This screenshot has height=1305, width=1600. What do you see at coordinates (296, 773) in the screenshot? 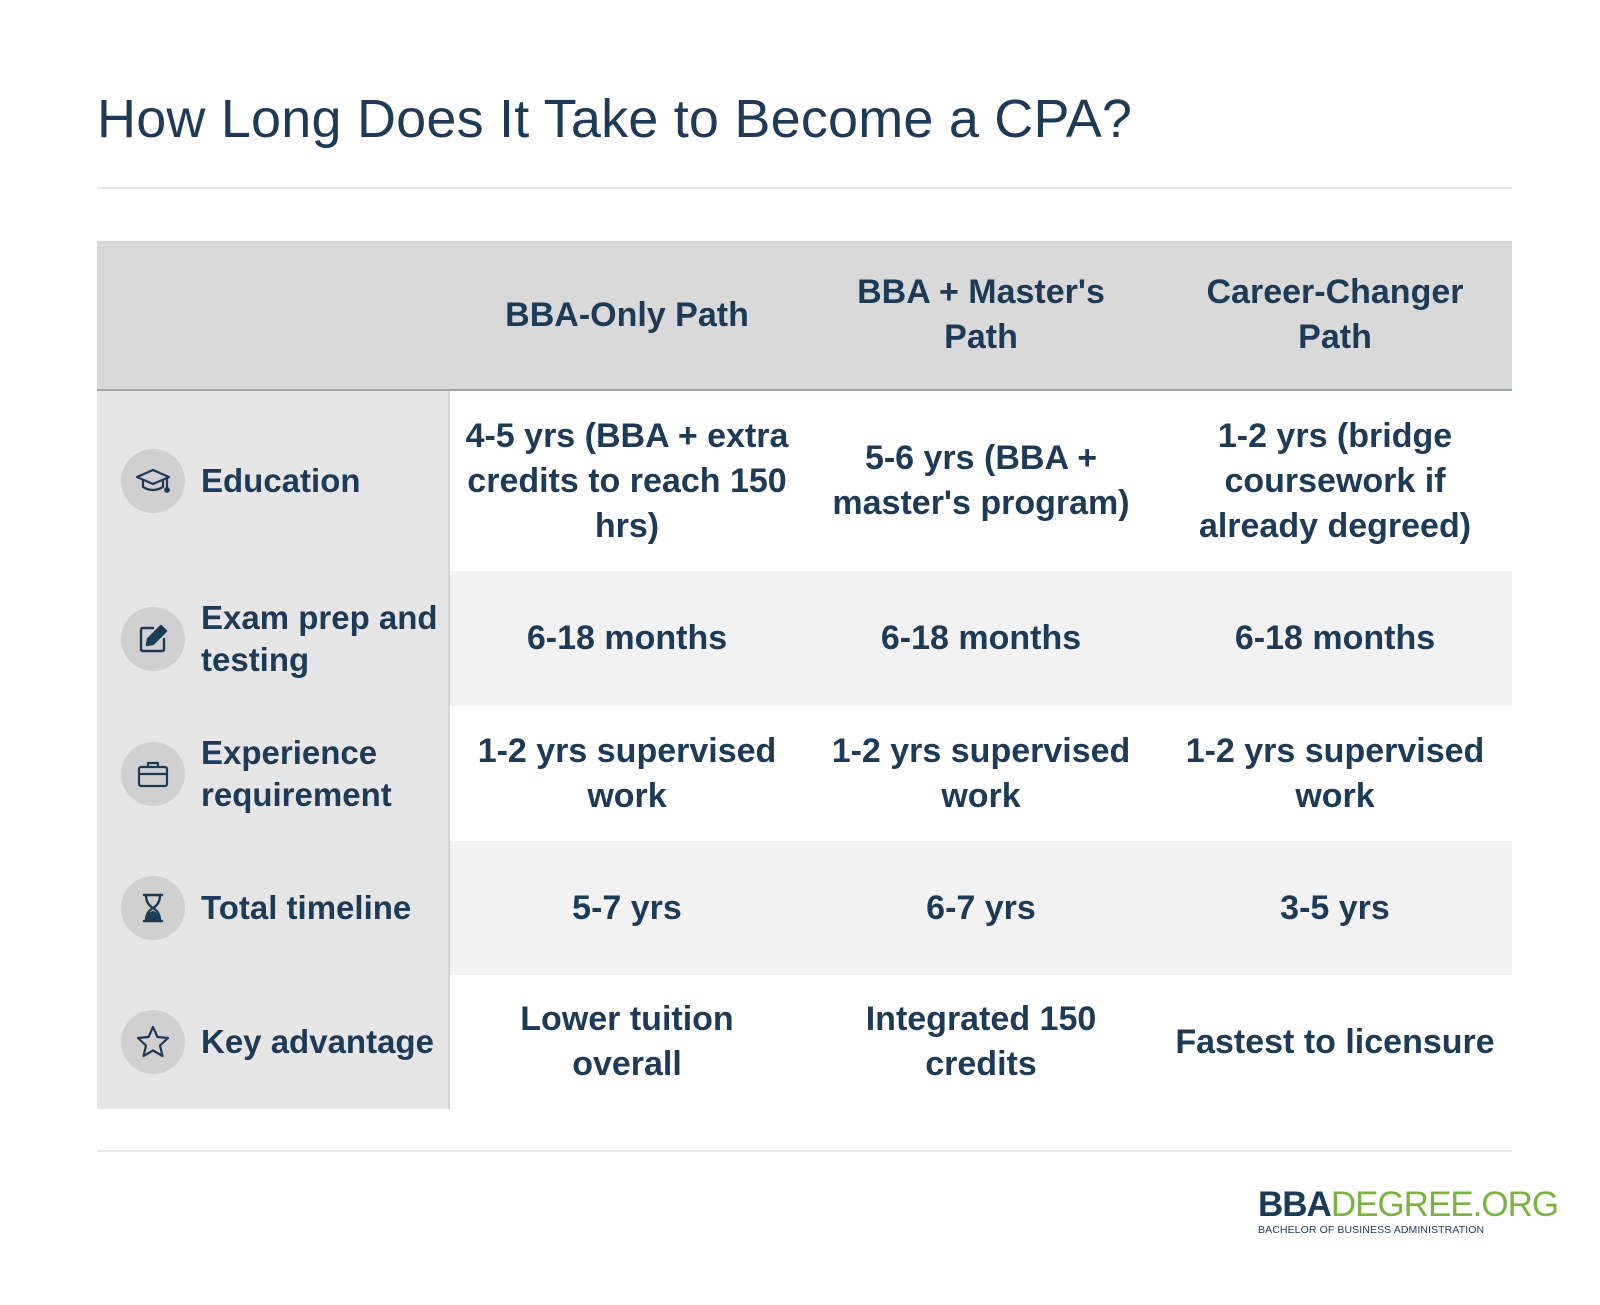
I see `row-label-text: Experience requirement` at bounding box center [296, 773].